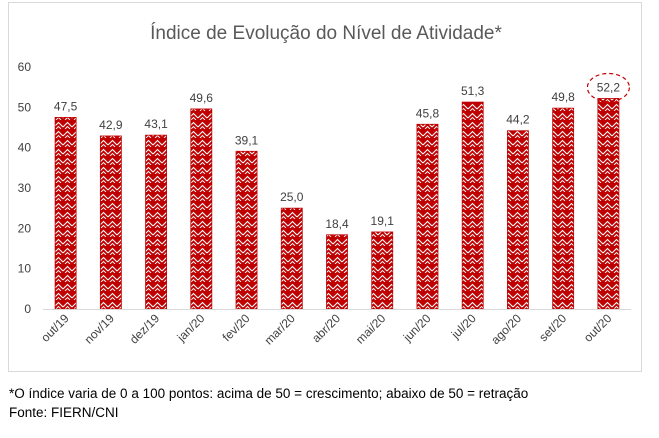 This screenshot has height=438, width=659. Describe the element at coordinates (563, 97) in the screenshot. I see `data-label: 49,8` at that location.